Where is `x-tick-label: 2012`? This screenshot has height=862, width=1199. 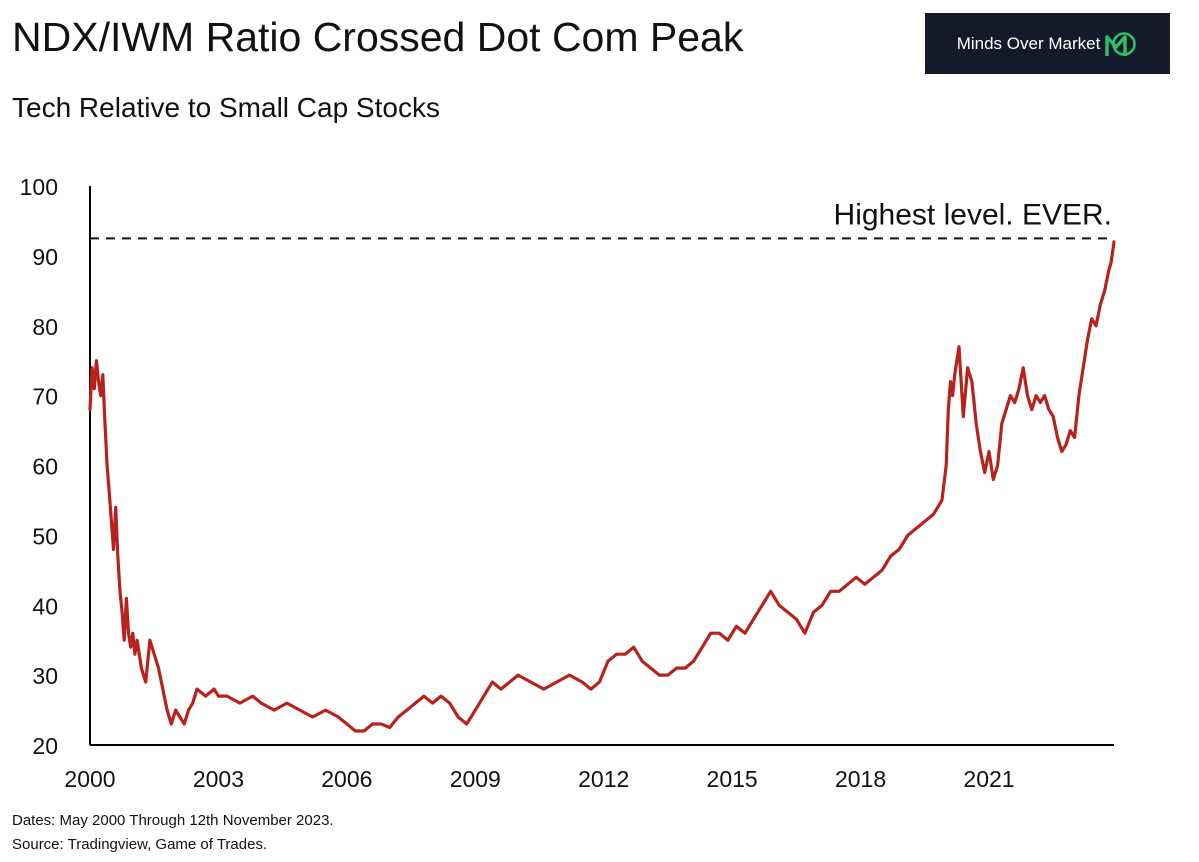 x-tick-label: 2012 is located at coordinates (603, 779).